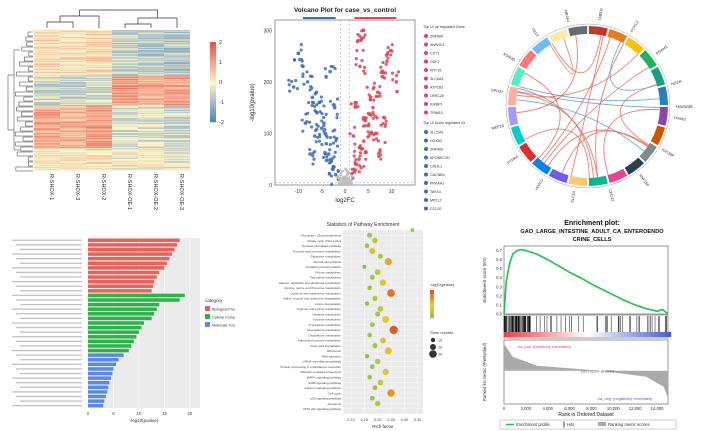 Image resolution: width=701 pixels, height=431 pixels. I want to click on bubble-pathway-label: Tryptophan metabolism, so click(325, 325).